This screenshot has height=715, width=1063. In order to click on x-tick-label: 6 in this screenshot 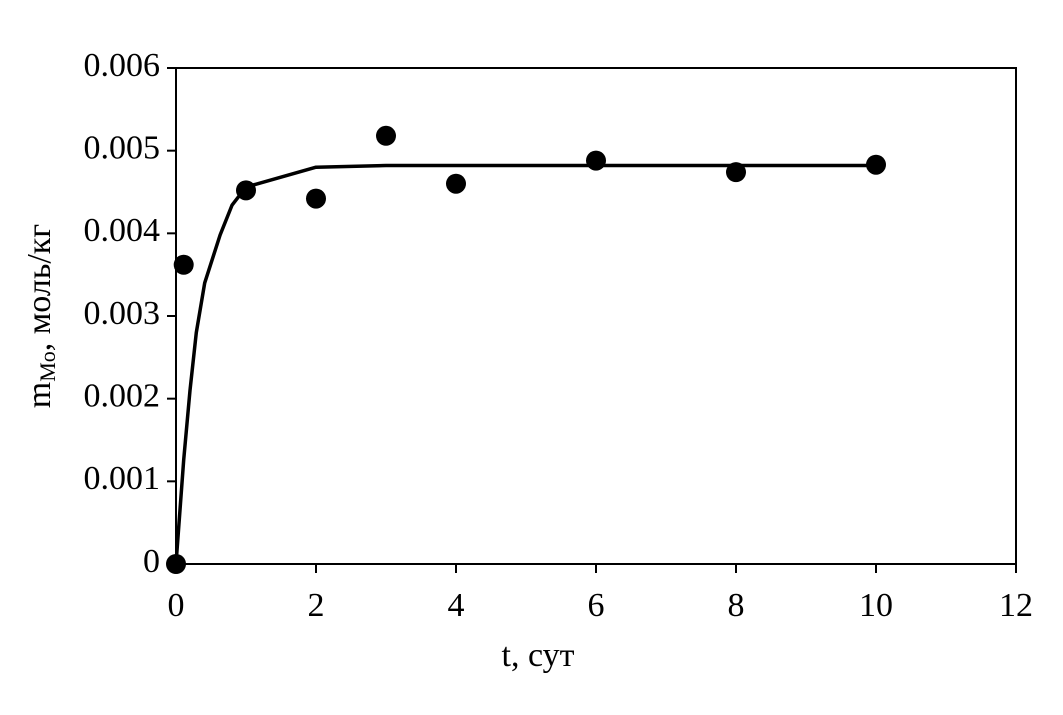, I will do `click(596, 605)`.